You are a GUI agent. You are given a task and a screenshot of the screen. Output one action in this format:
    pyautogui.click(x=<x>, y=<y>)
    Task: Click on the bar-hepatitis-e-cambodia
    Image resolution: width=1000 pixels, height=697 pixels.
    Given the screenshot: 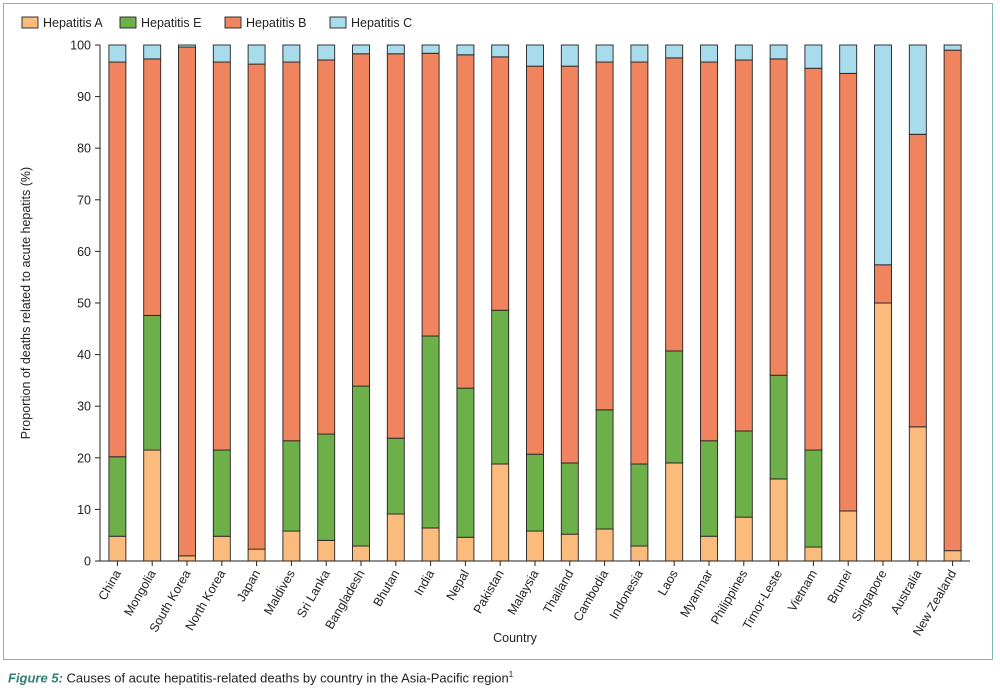 What is the action you would take?
    pyautogui.click(x=604, y=469)
    